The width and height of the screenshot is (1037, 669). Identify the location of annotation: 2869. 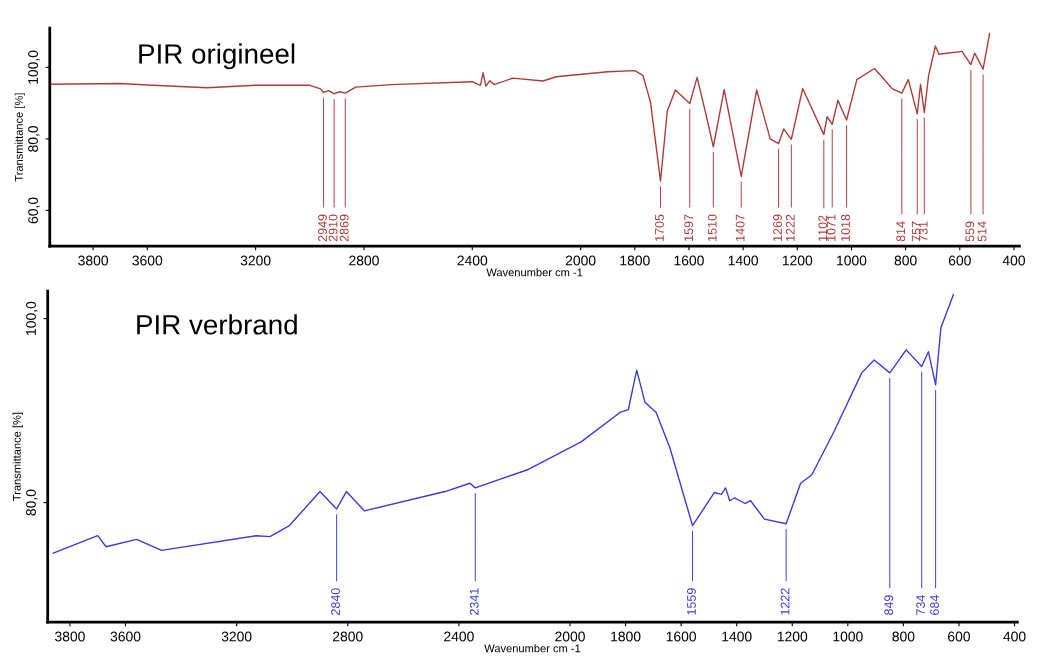
(344, 228).